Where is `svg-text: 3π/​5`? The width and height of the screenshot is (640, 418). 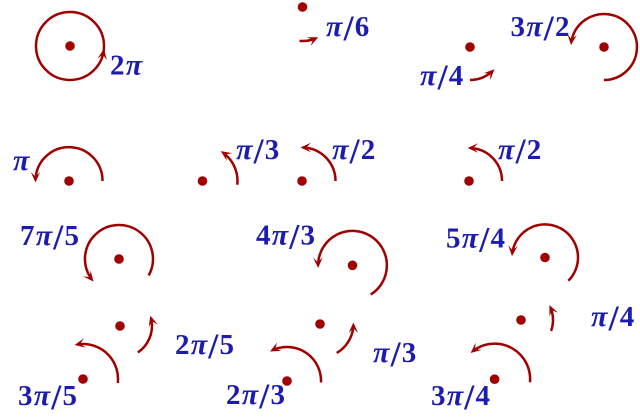 svg-text: 3π/​5 is located at coordinates (48, 395).